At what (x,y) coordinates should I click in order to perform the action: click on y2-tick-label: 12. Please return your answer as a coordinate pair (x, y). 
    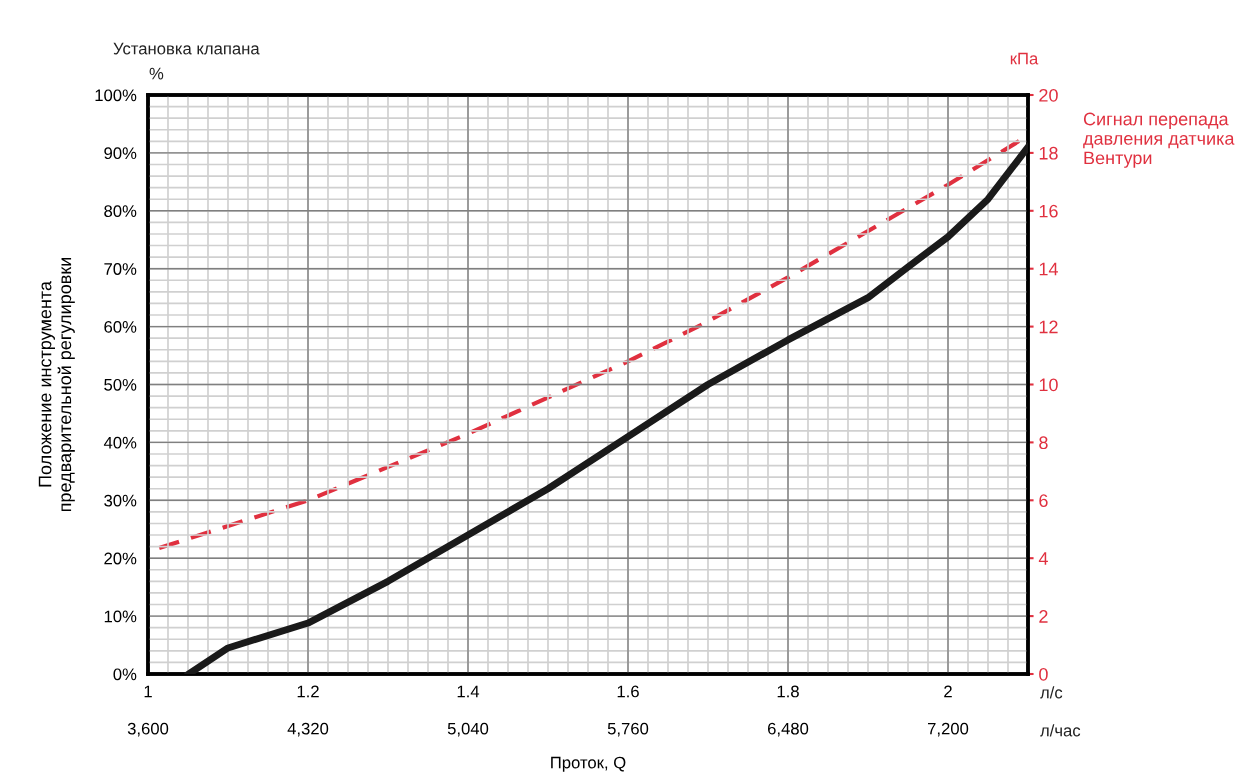
    Looking at the image, I should click on (1048, 327).